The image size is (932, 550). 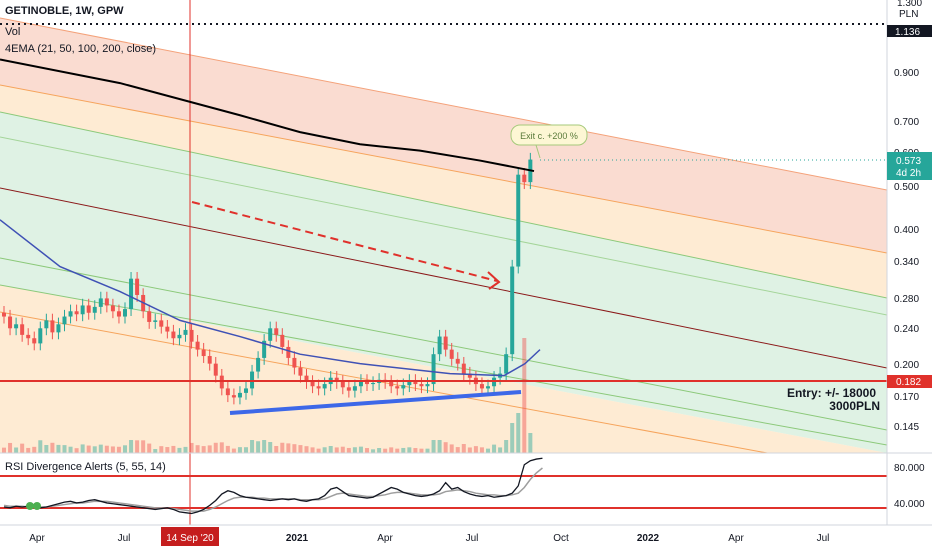 I want to click on rsi-tick-label: 40.000, so click(x=909, y=504).